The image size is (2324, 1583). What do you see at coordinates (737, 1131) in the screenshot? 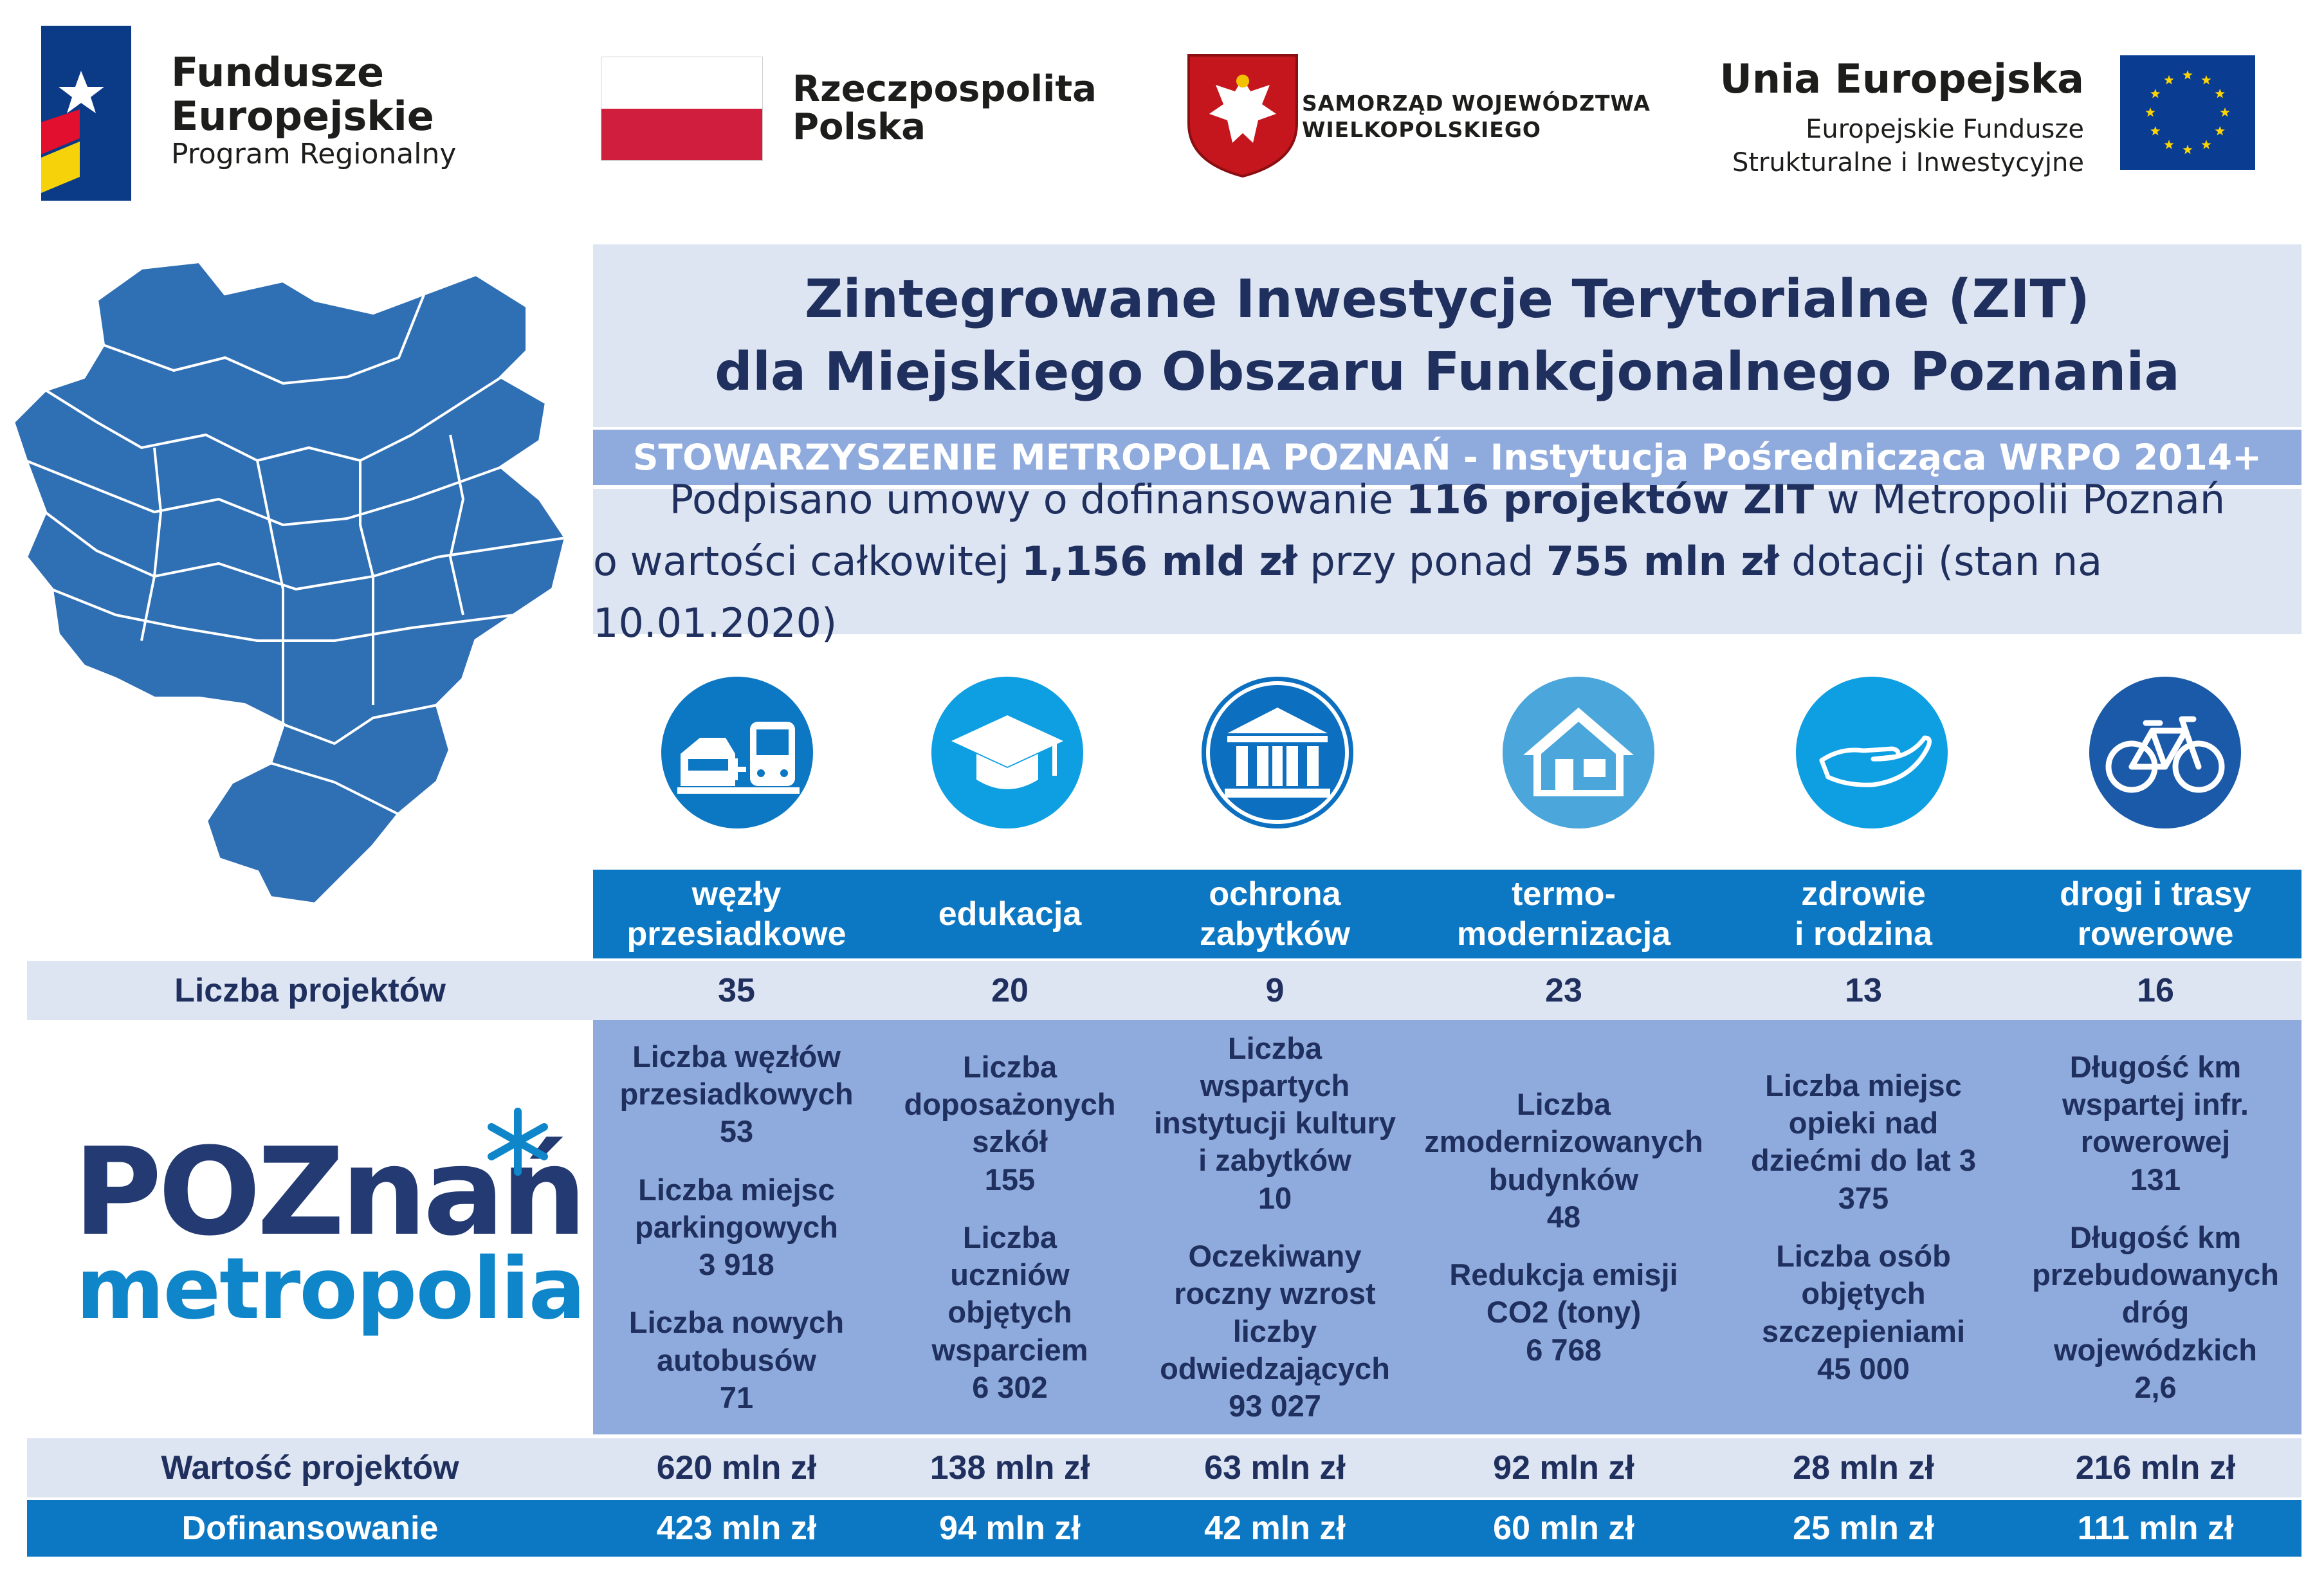
I see `indicator-line: 53` at bounding box center [737, 1131].